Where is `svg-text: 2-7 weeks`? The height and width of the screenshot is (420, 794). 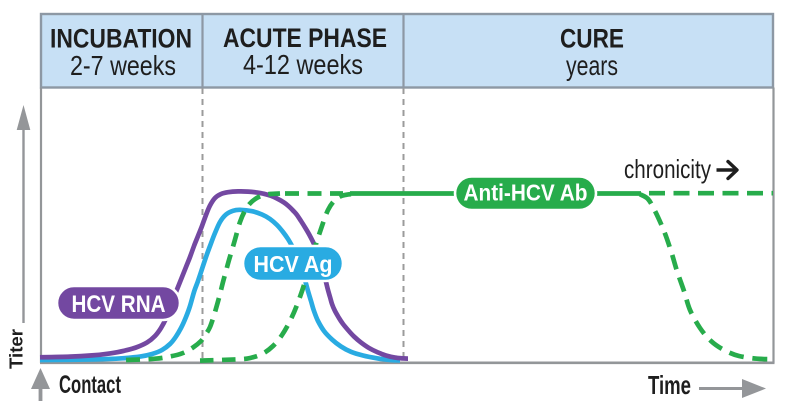 svg-text: 2-7 weeks is located at coordinates (123, 65).